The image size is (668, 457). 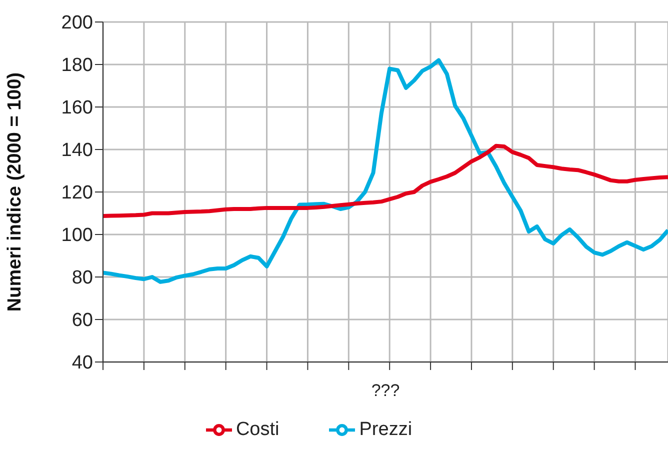 I want to click on y-tick-label: 140, so click(x=77, y=151).